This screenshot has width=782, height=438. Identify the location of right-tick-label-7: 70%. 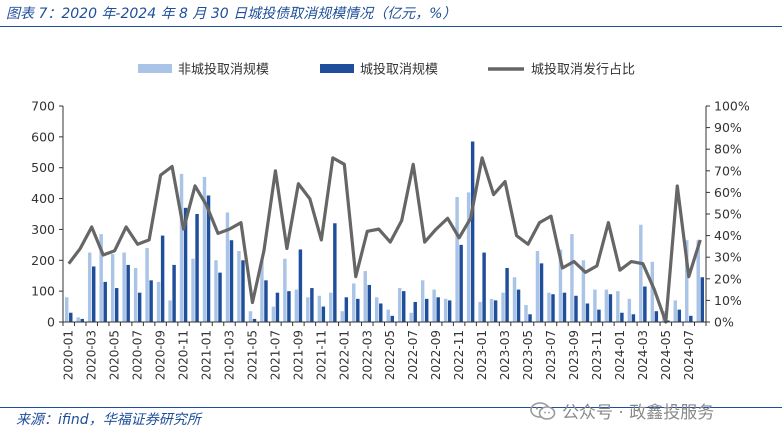
(728, 170).